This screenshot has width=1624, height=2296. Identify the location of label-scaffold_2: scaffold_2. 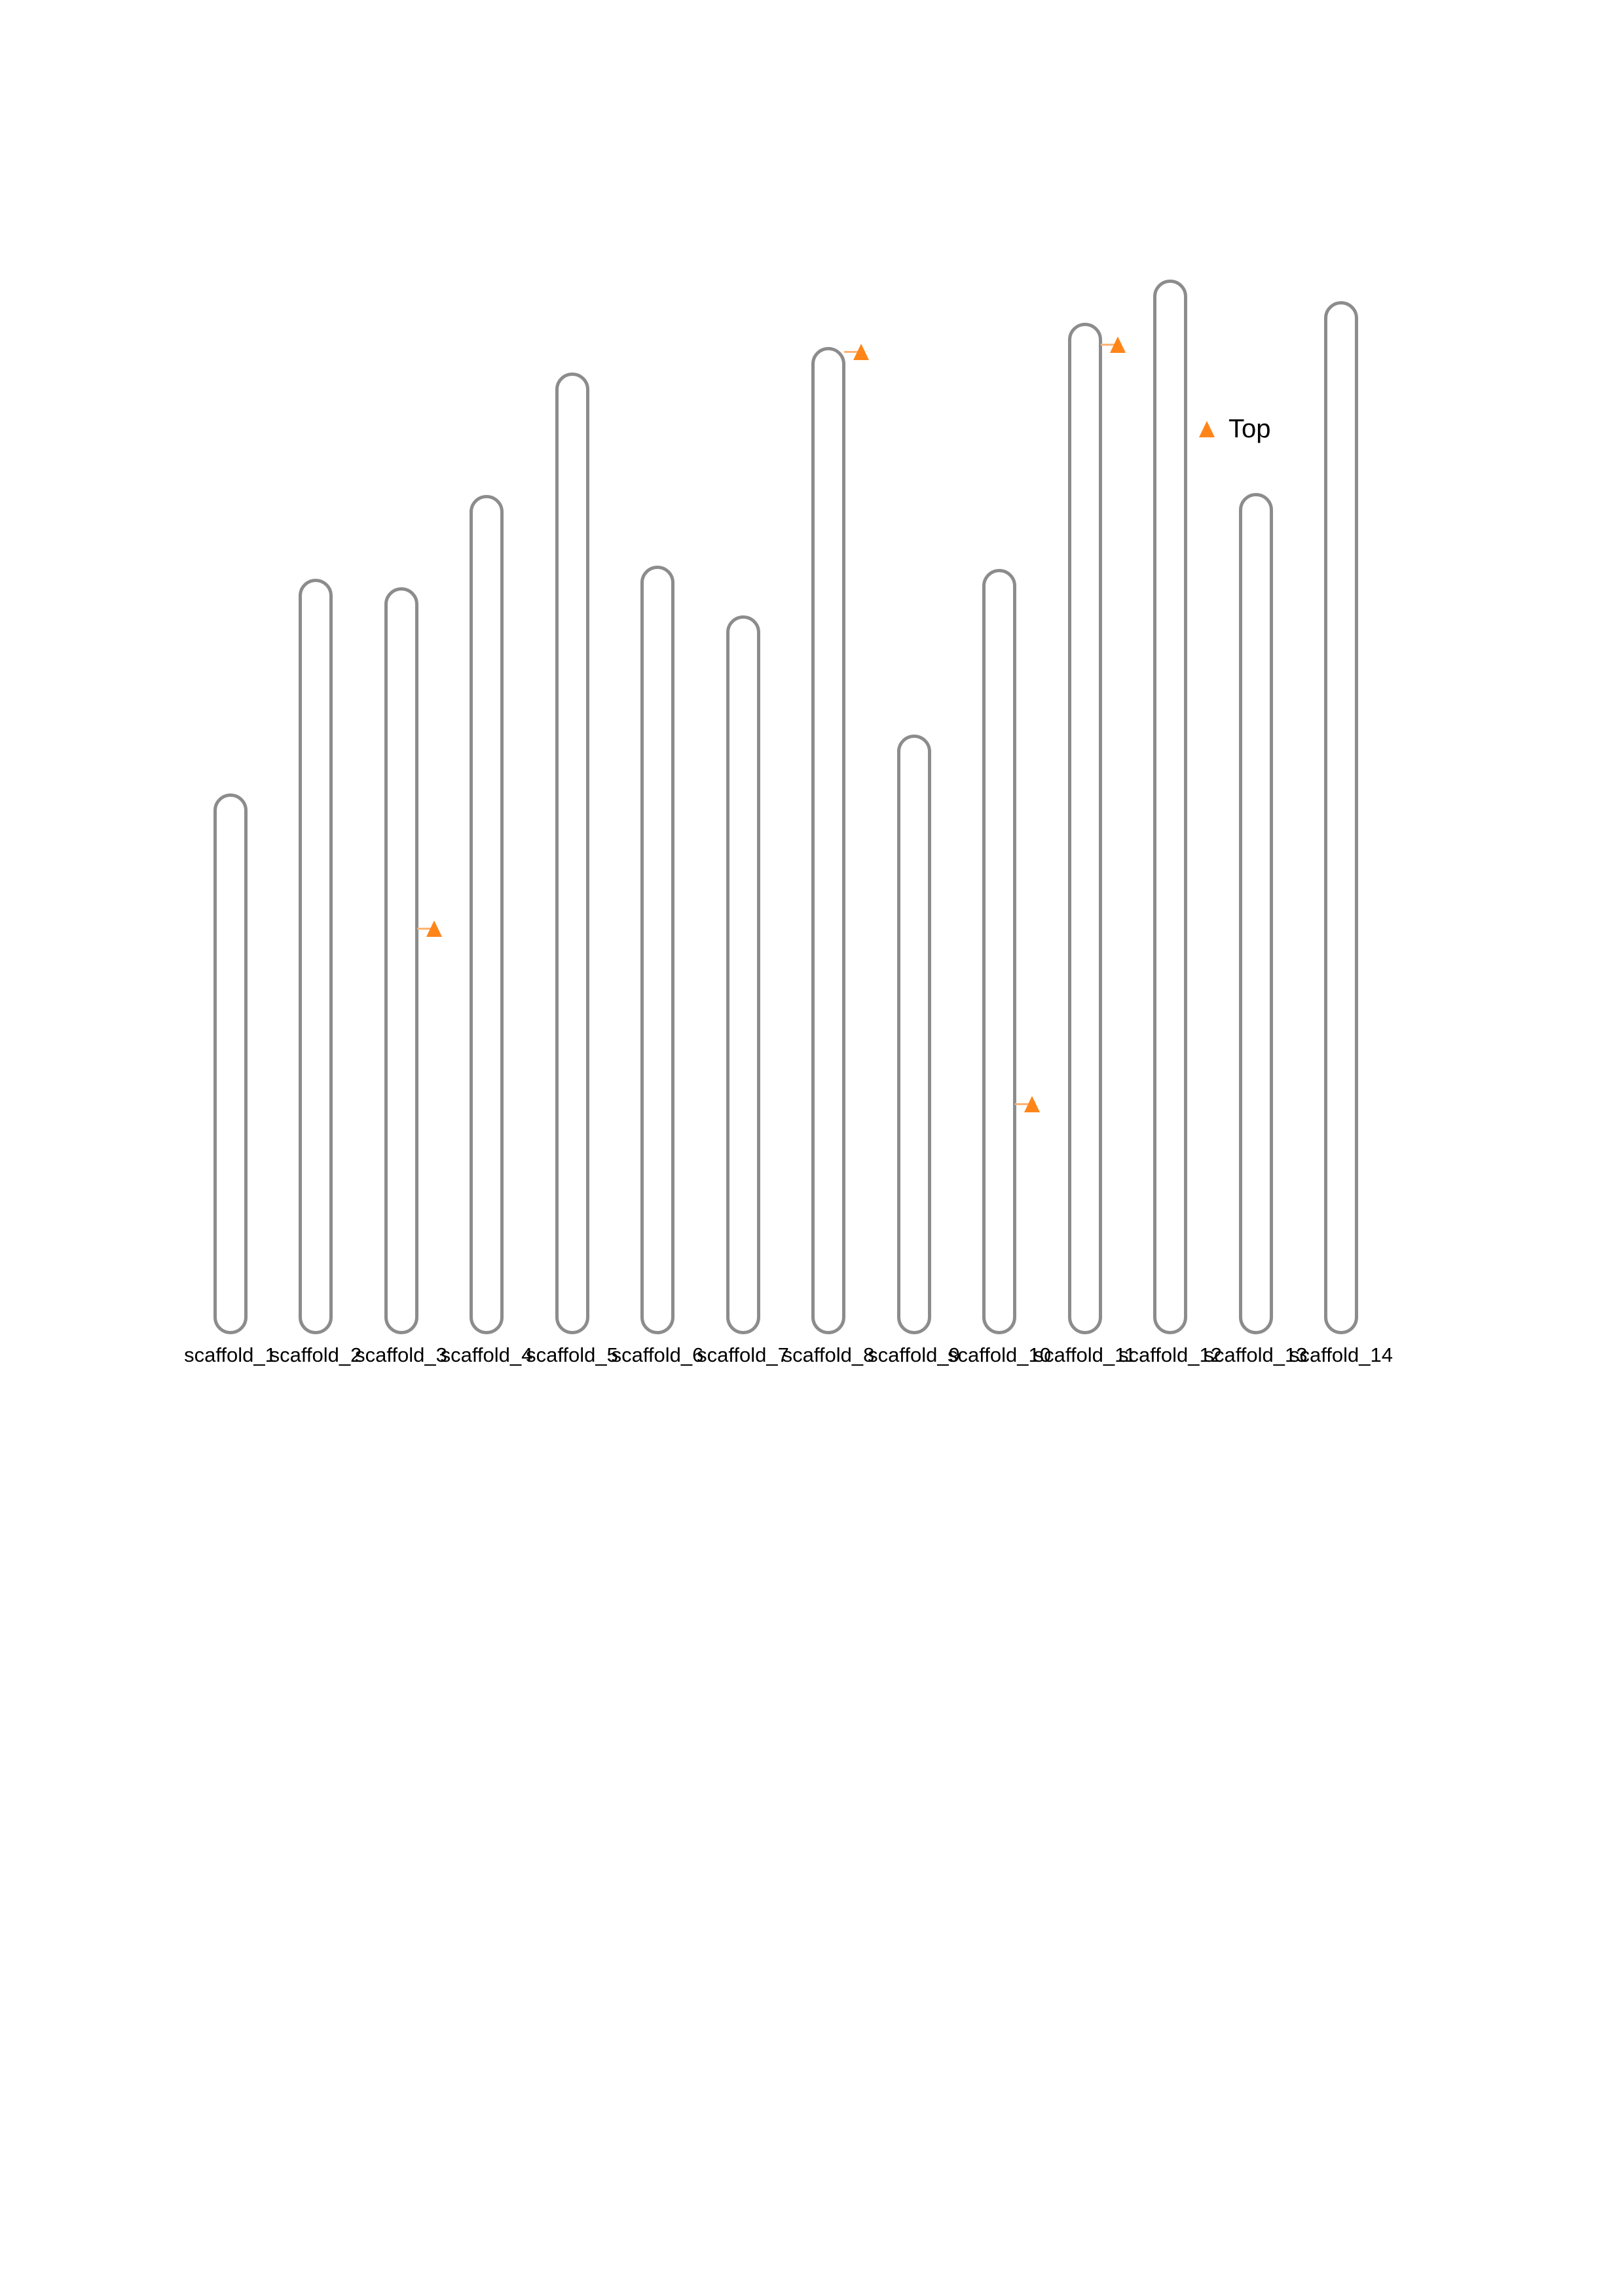
(315, 1354).